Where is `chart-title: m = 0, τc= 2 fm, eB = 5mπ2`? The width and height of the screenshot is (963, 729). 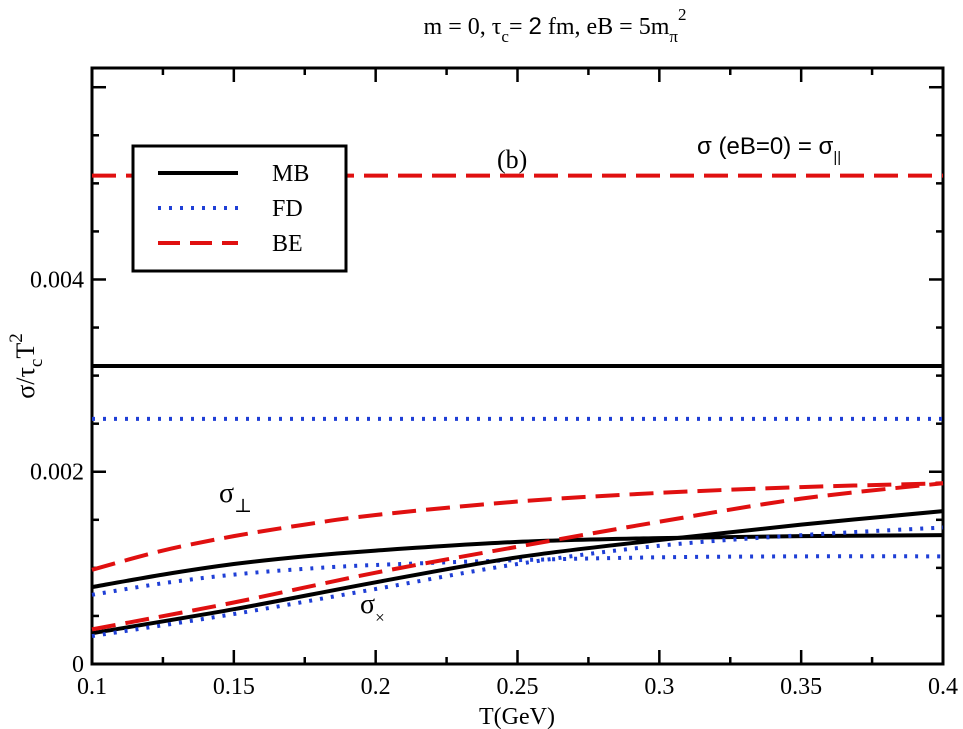
chart-title: m = 0, τc= 2 fm, eB = 5mπ2 is located at coordinates (555, 25).